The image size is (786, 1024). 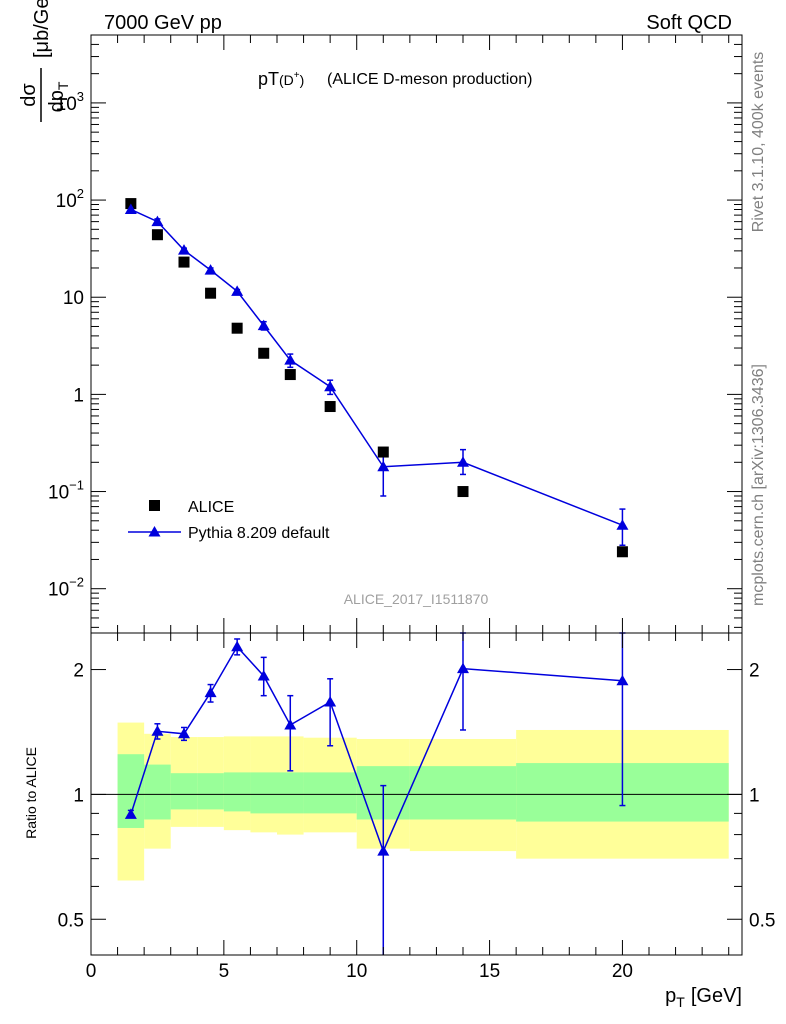 What do you see at coordinates (71, 920) in the screenshot?
I see `ratio-y-tick-label: 0.5` at bounding box center [71, 920].